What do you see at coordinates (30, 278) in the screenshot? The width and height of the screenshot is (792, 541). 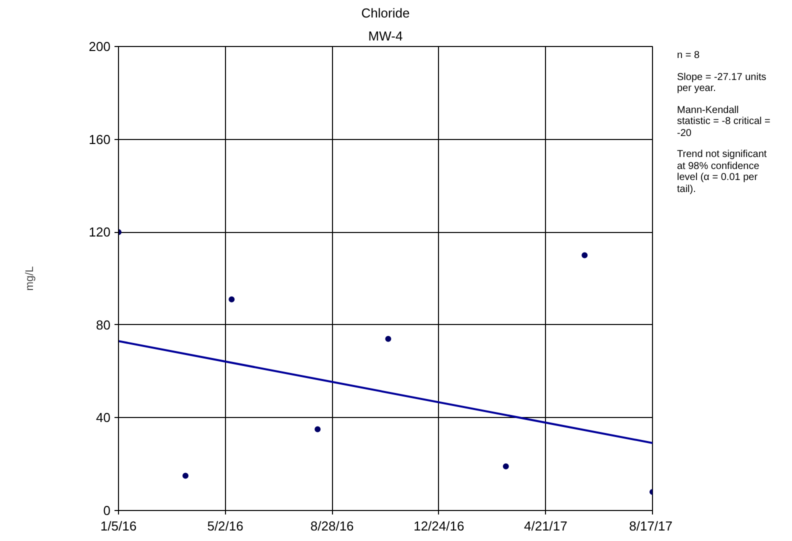 I see `y-axis-title: mg/L` at bounding box center [30, 278].